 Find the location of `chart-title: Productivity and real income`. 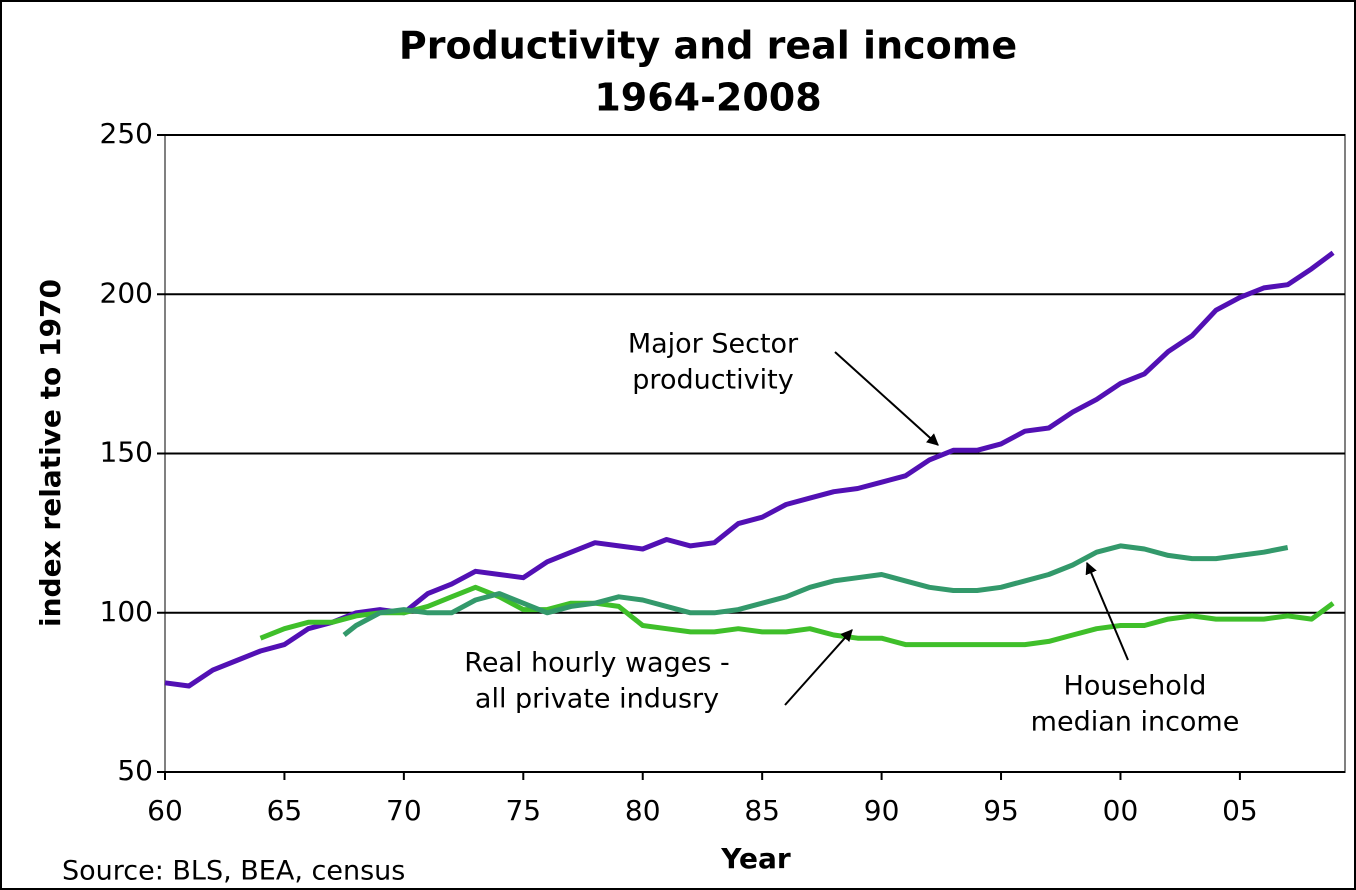

chart-title: Productivity and real income is located at coordinates (708, 46).